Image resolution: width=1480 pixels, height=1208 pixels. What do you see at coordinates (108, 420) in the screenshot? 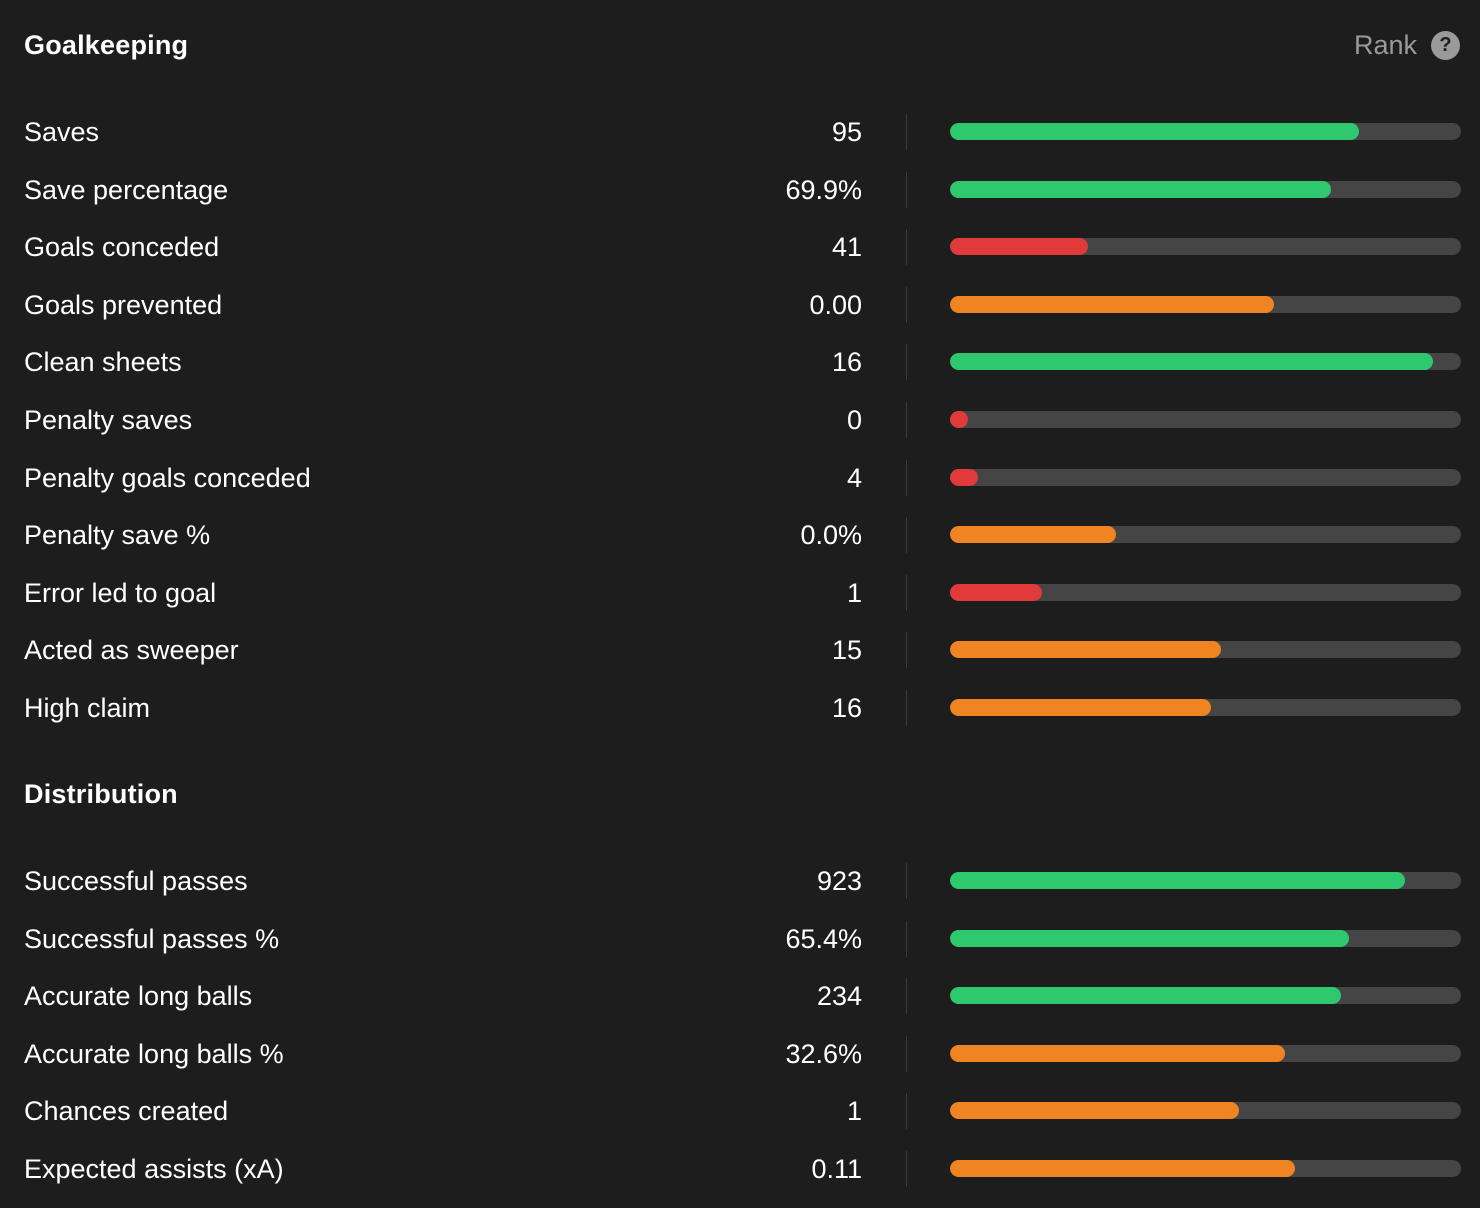
I see `stat-label: Penalty saves` at bounding box center [108, 420].